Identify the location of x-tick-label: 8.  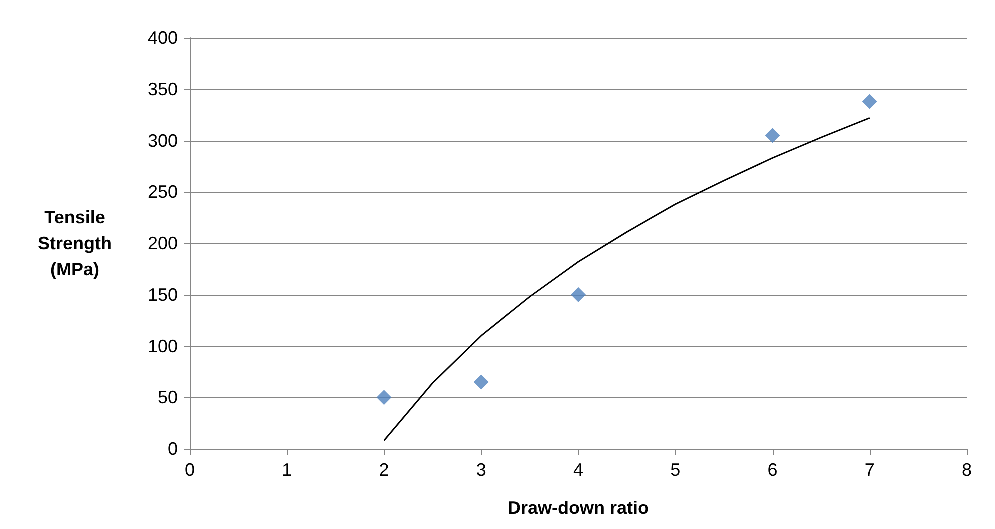
(967, 470).